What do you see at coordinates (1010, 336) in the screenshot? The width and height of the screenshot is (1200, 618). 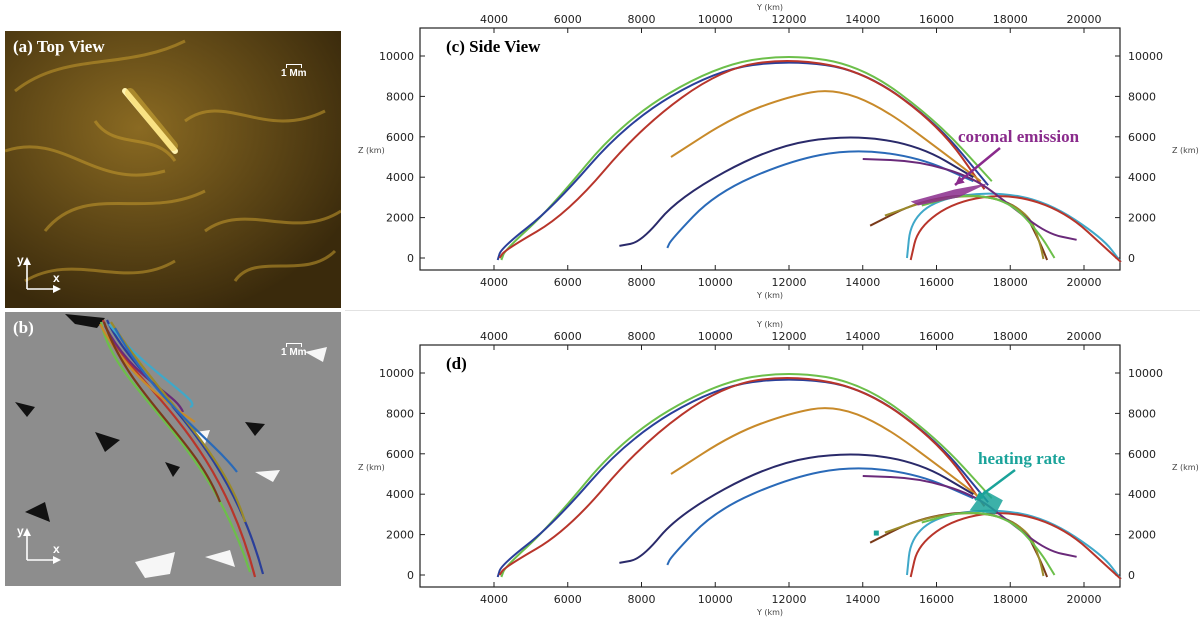 I see `x-tick-label-top: 18000` at bounding box center [1010, 336].